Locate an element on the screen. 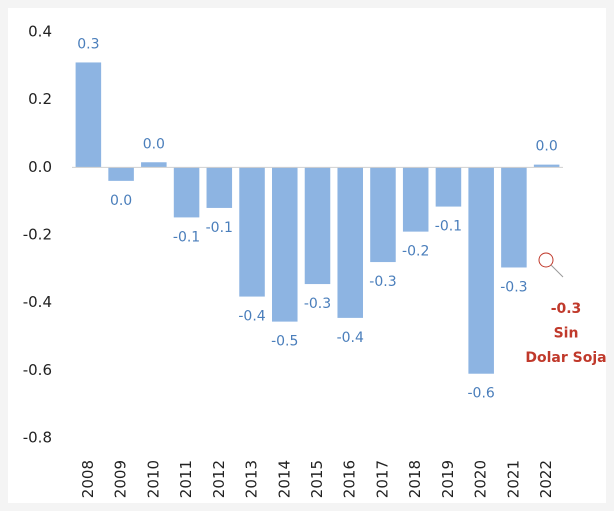 This screenshot has height=511, width=614. y-tick-label: 0.2 is located at coordinates (40, 99).